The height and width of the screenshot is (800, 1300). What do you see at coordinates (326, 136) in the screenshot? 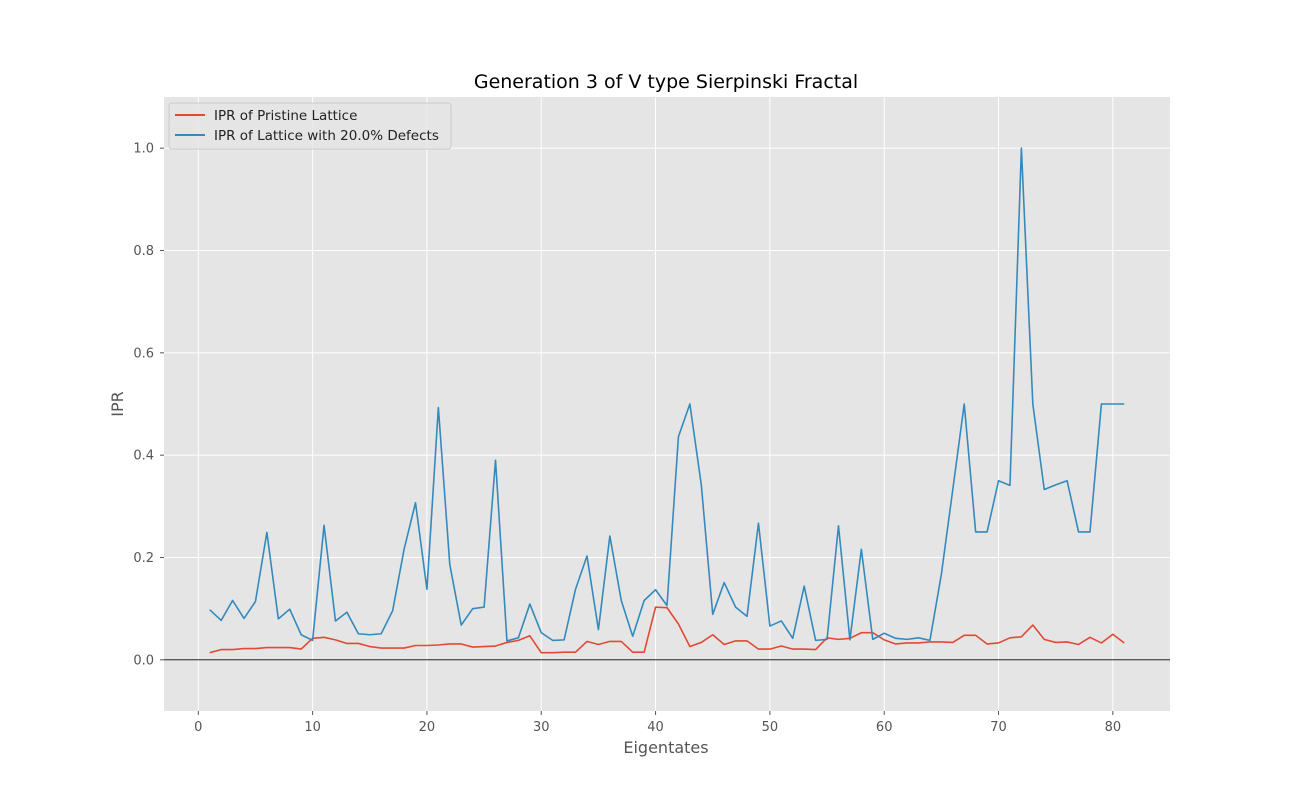
I see `legend-label-defects: IPR of Lattice with 20.0% Defects` at bounding box center [326, 136].